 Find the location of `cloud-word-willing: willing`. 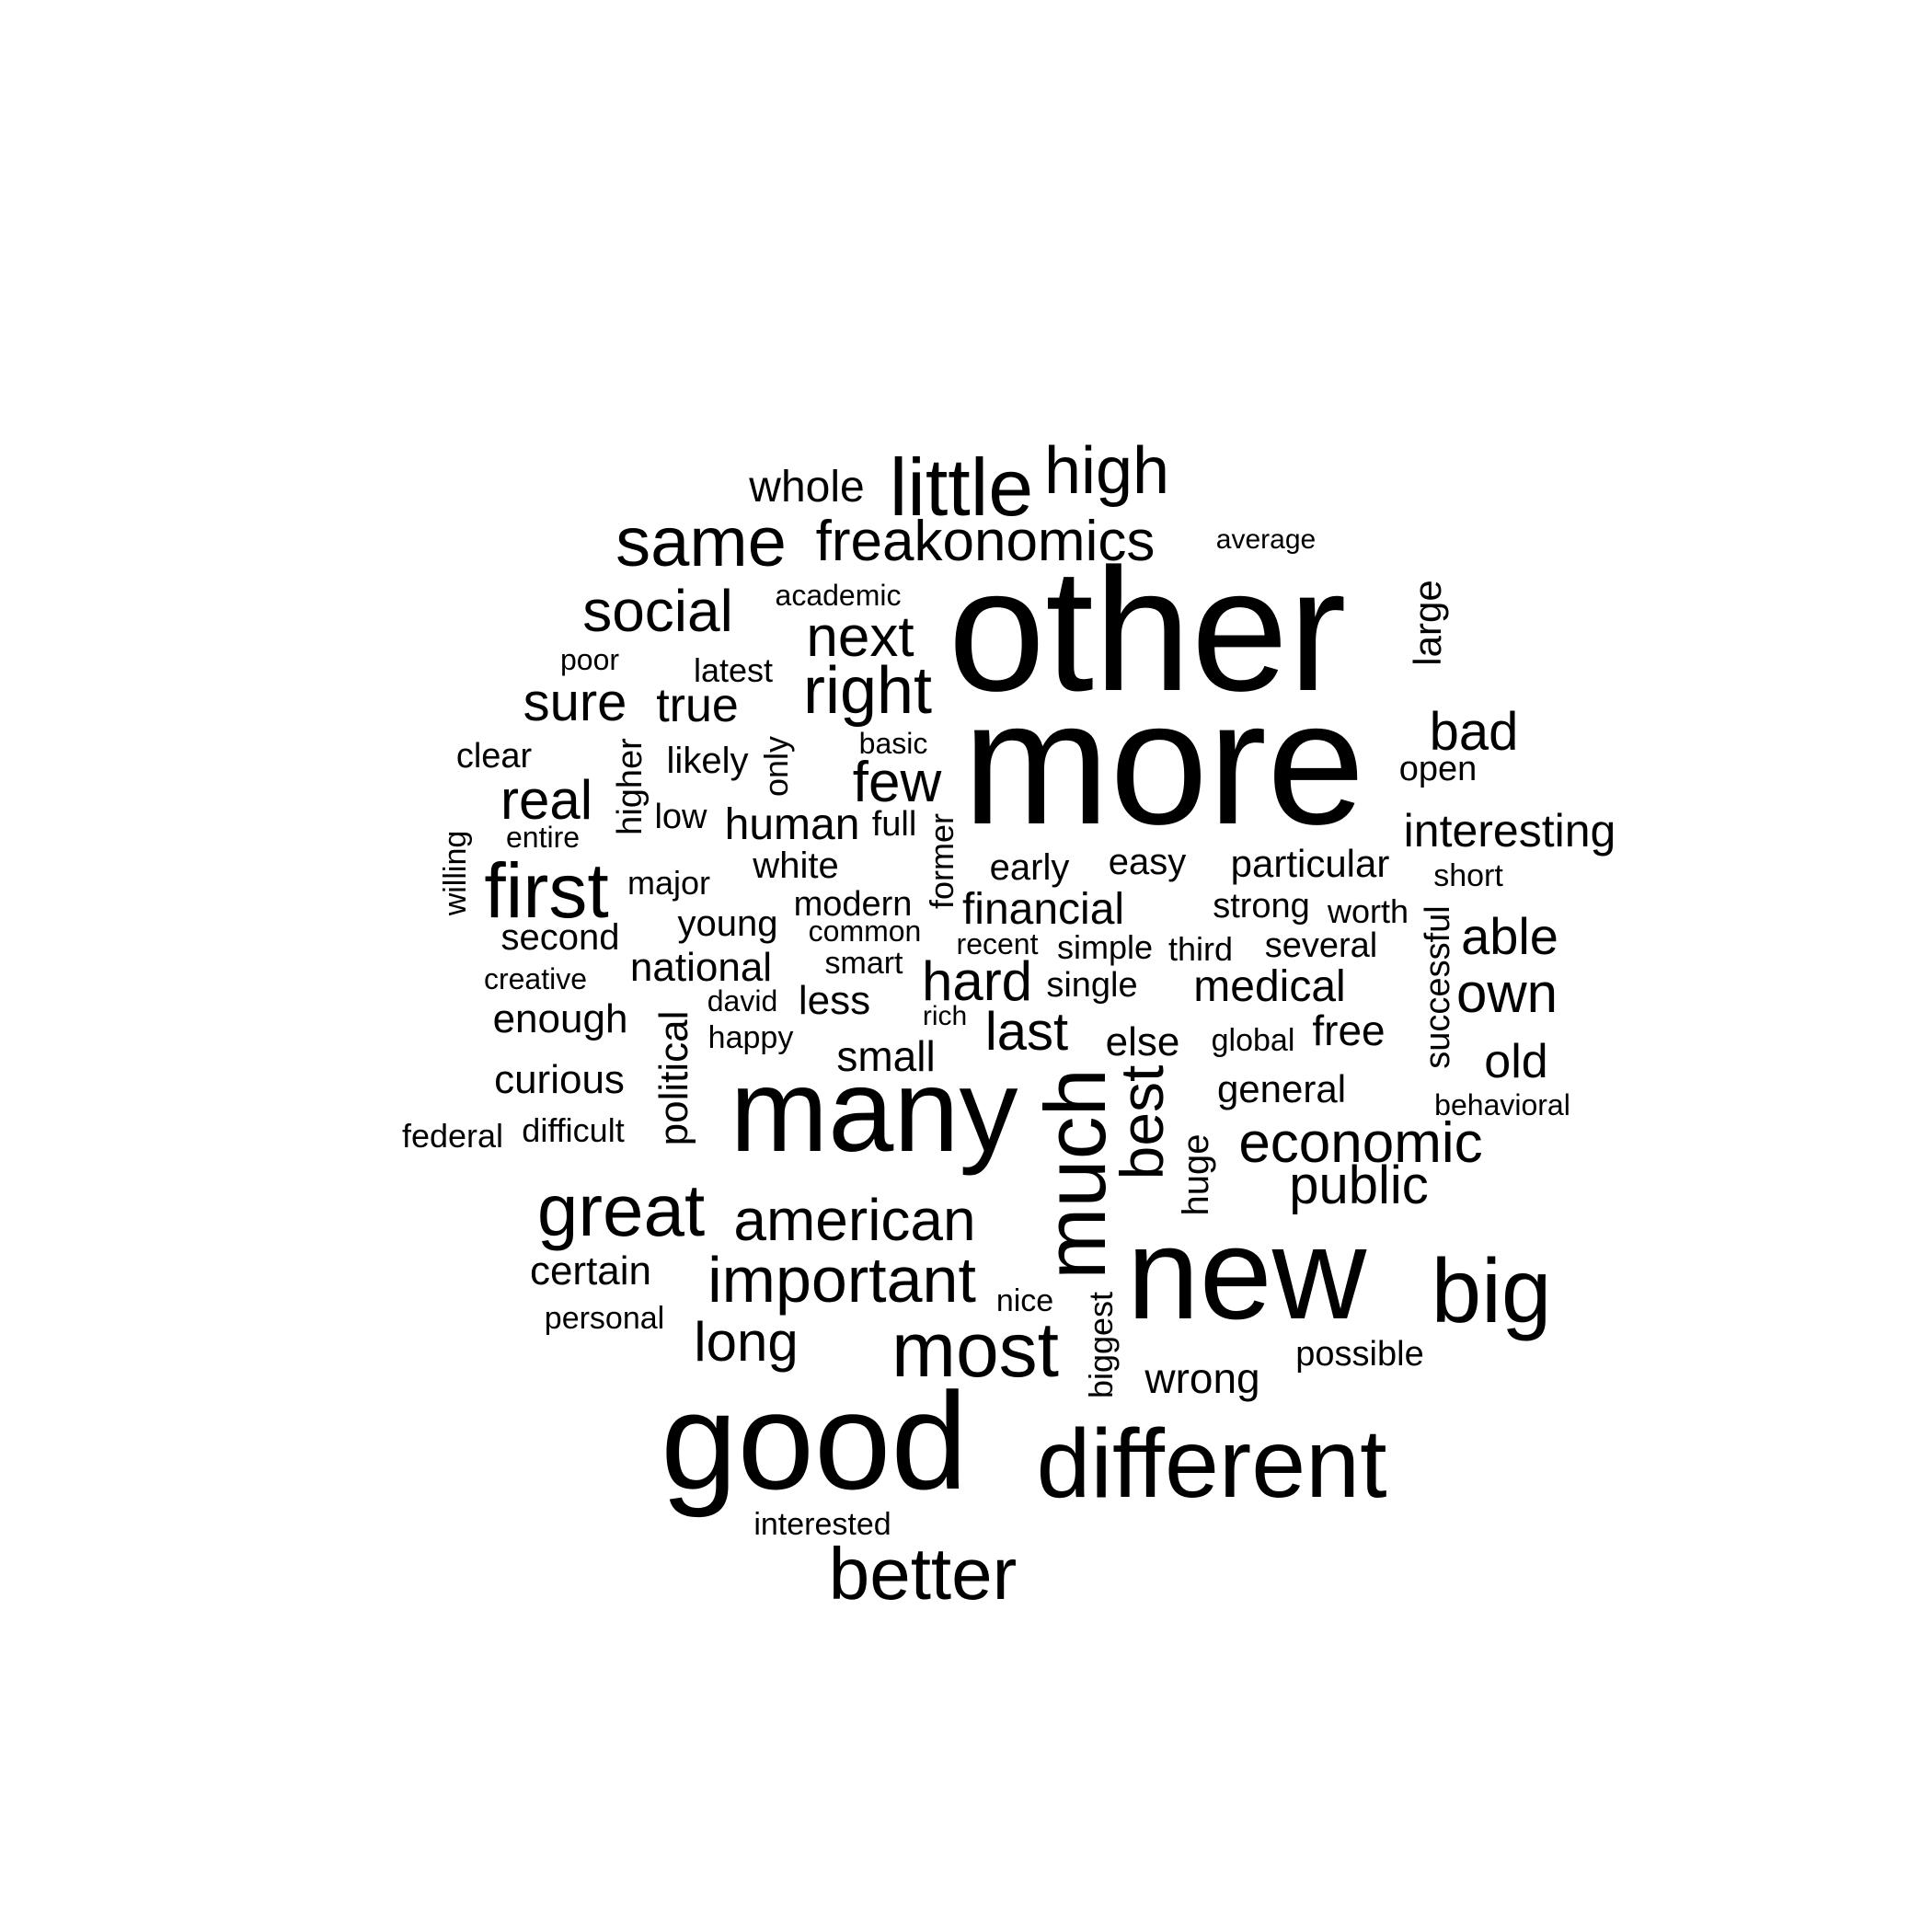

cloud-word-willing: willing is located at coordinates (455, 873).